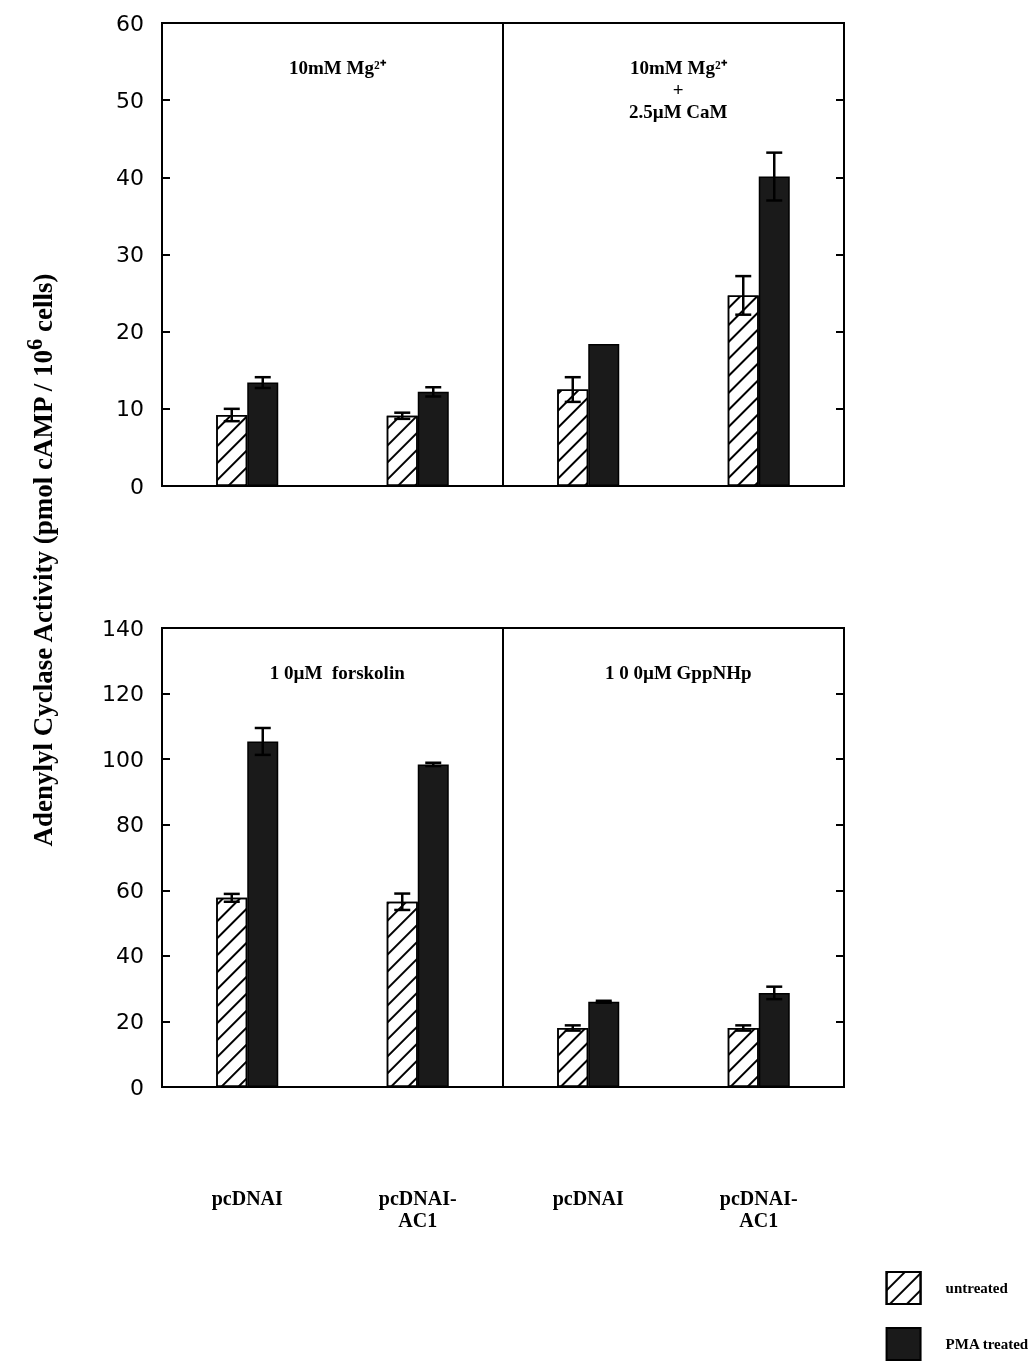  I want to click on annotation: 1 0µM forskolin, so click(337, 672).